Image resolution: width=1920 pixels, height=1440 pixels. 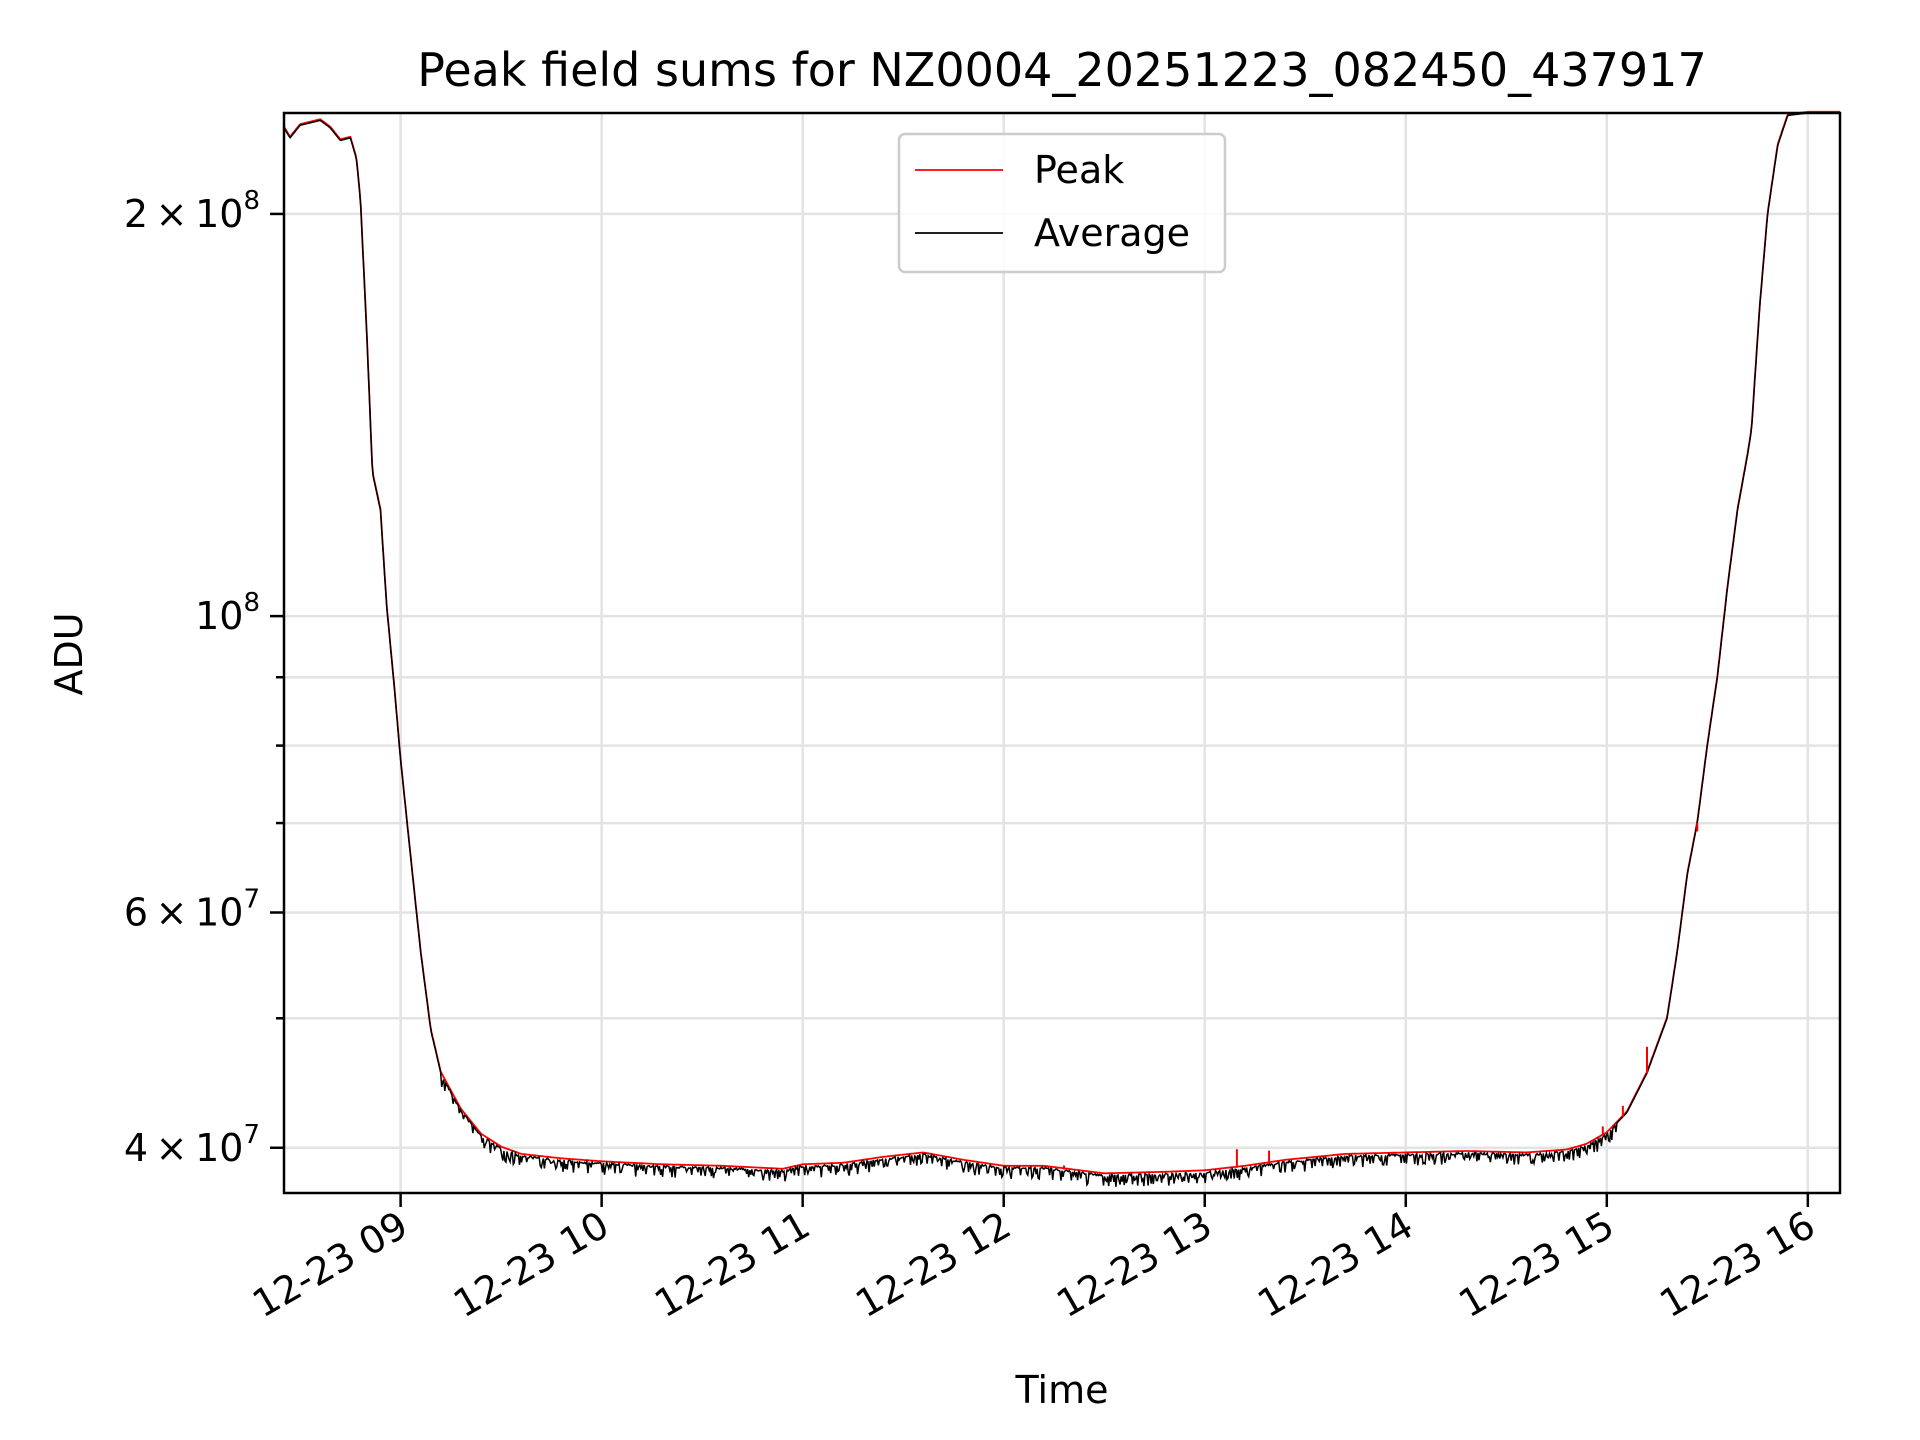 What do you see at coordinates (1079, 170) in the screenshot?
I see `legend-peak-label: Peak` at bounding box center [1079, 170].